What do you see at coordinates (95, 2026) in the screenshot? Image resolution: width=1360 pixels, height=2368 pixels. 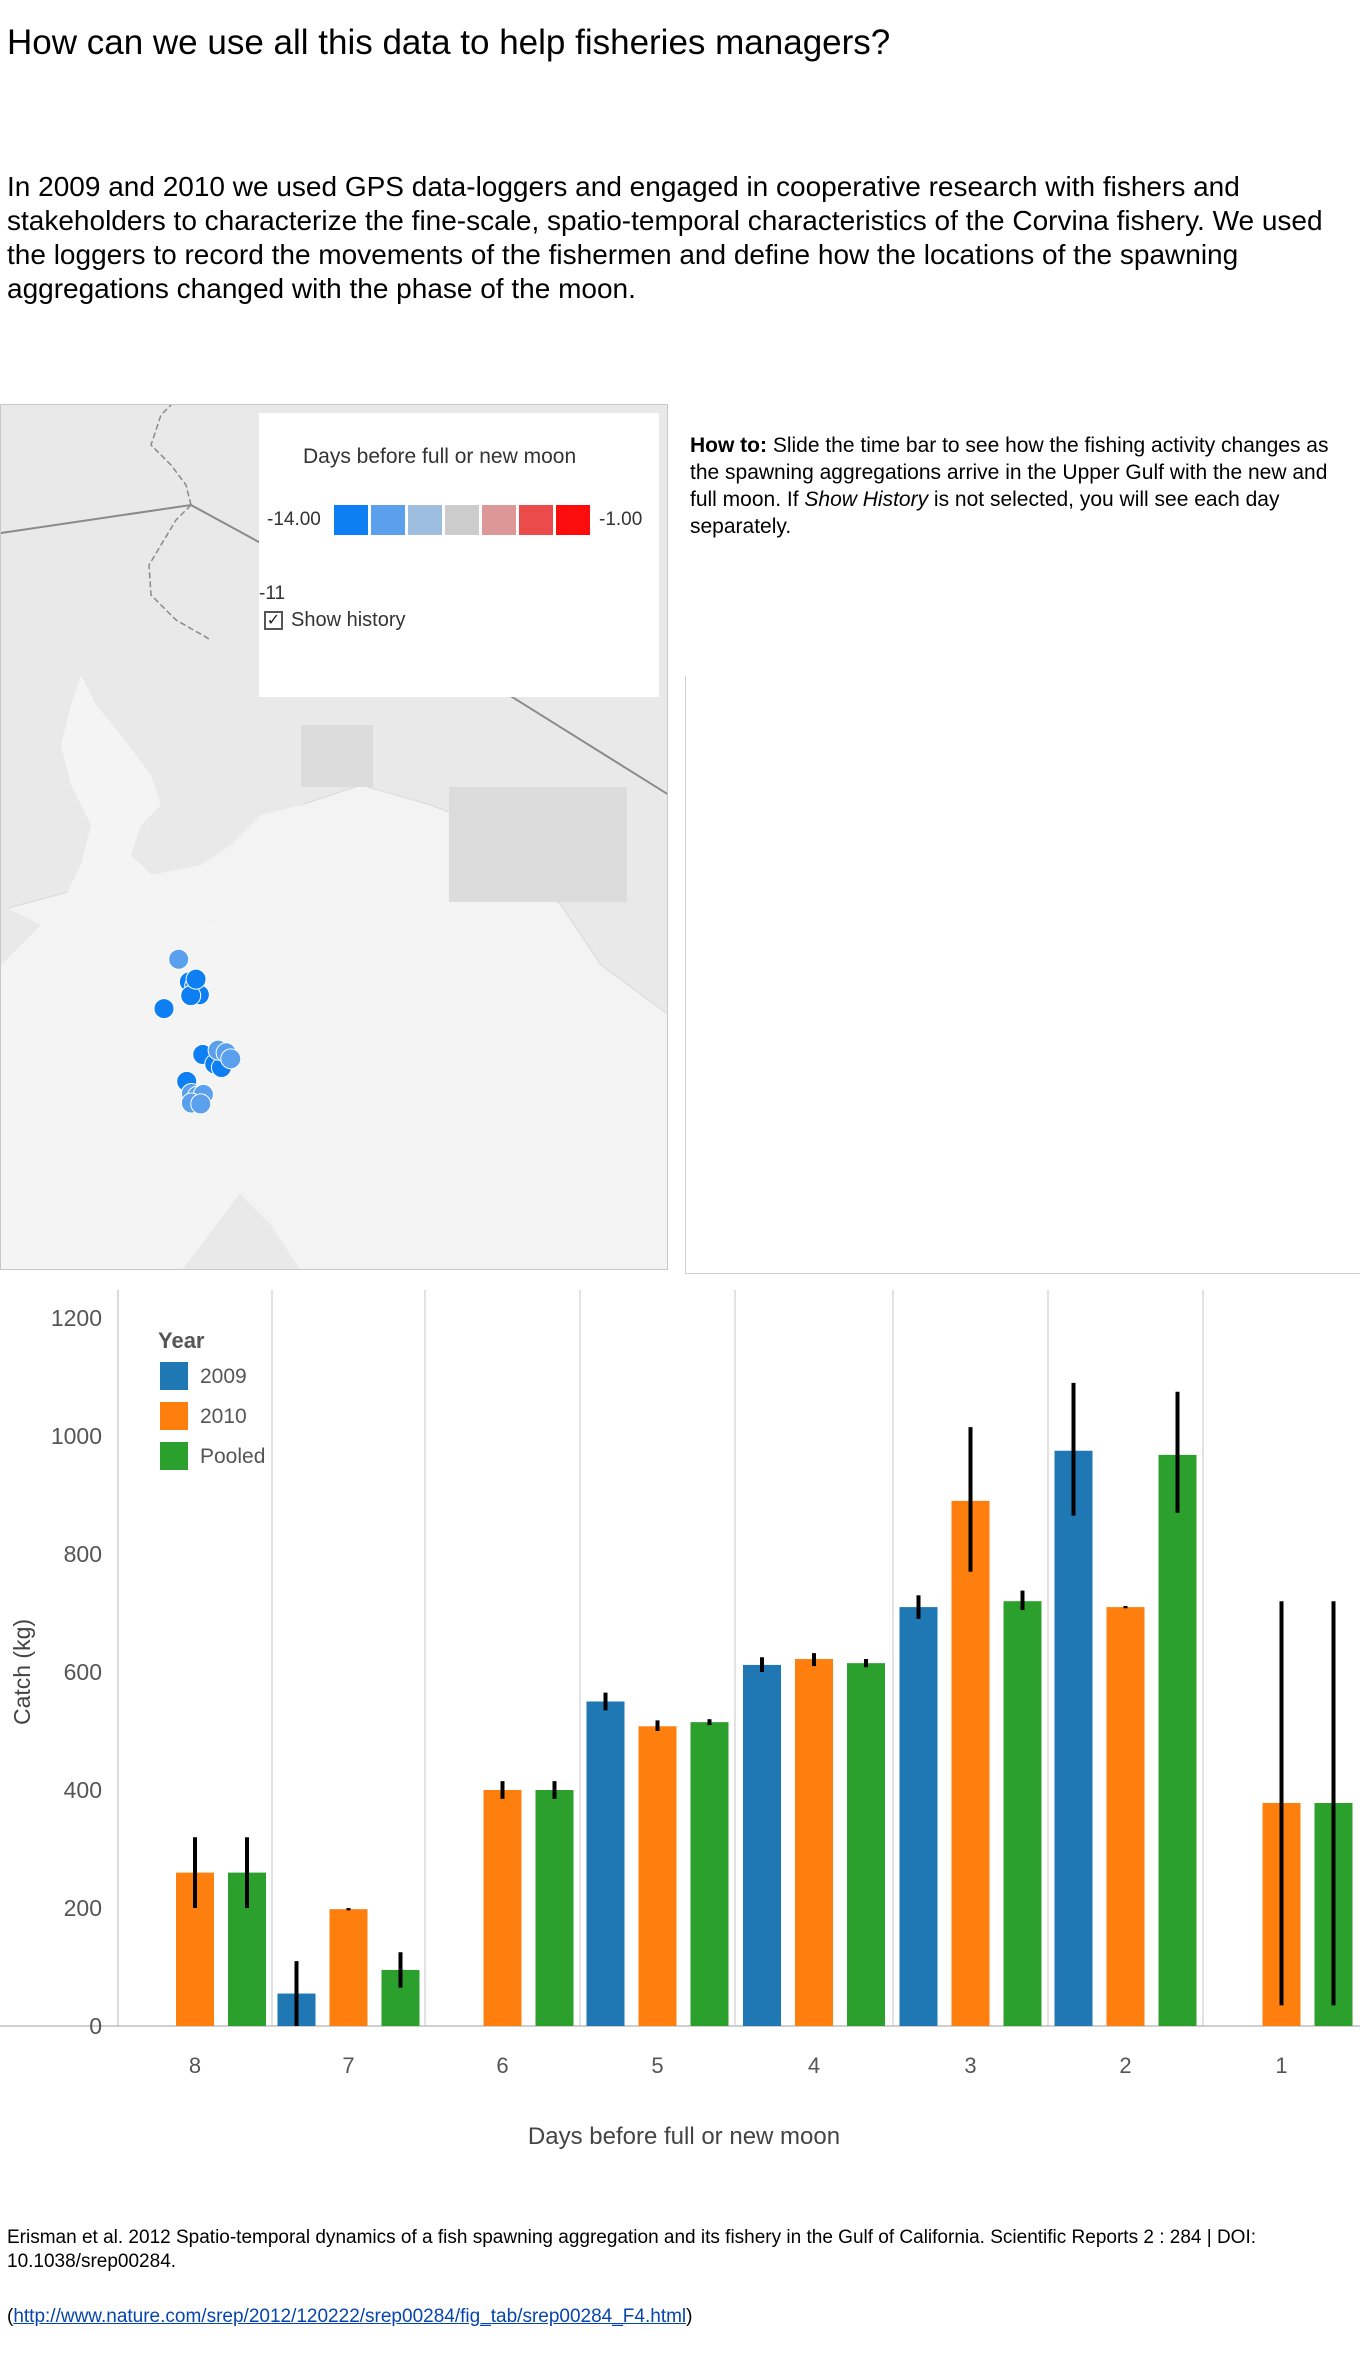 I see `y-tick-label: 0` at bounding box center [95, 2026].